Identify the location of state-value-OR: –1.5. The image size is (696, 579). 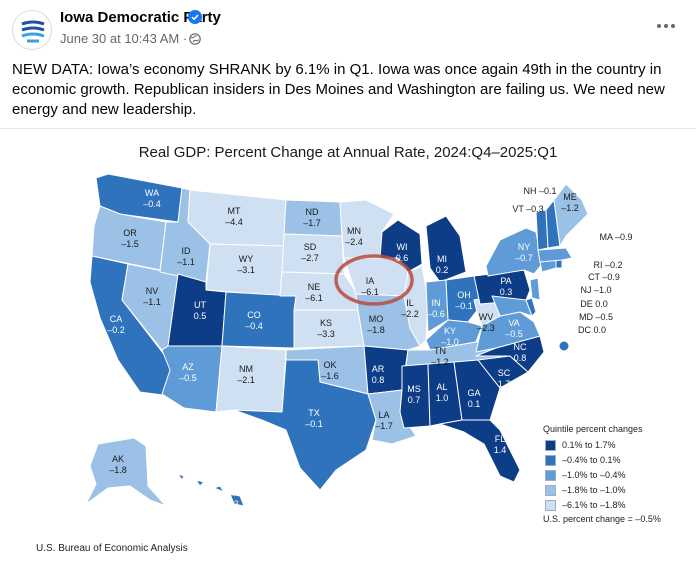
(130, 244).